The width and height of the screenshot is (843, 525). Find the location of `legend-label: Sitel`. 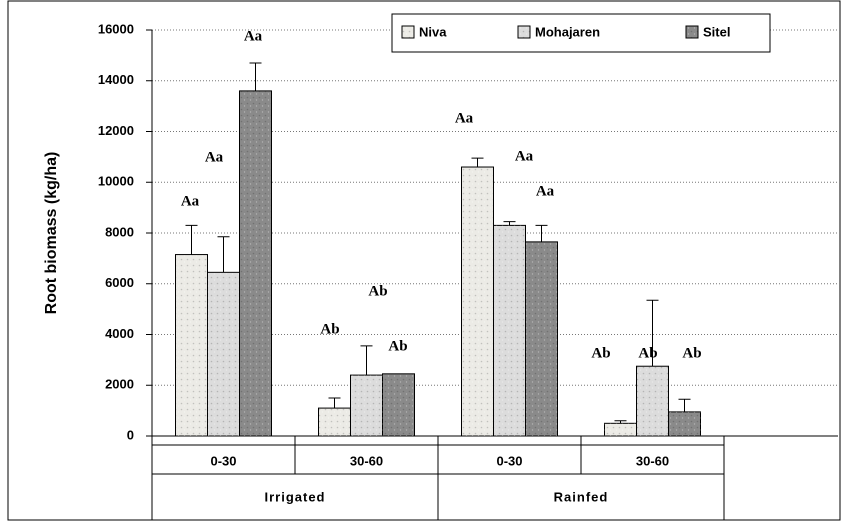

legend-label: Sitel is located at coordinates (716, 31).